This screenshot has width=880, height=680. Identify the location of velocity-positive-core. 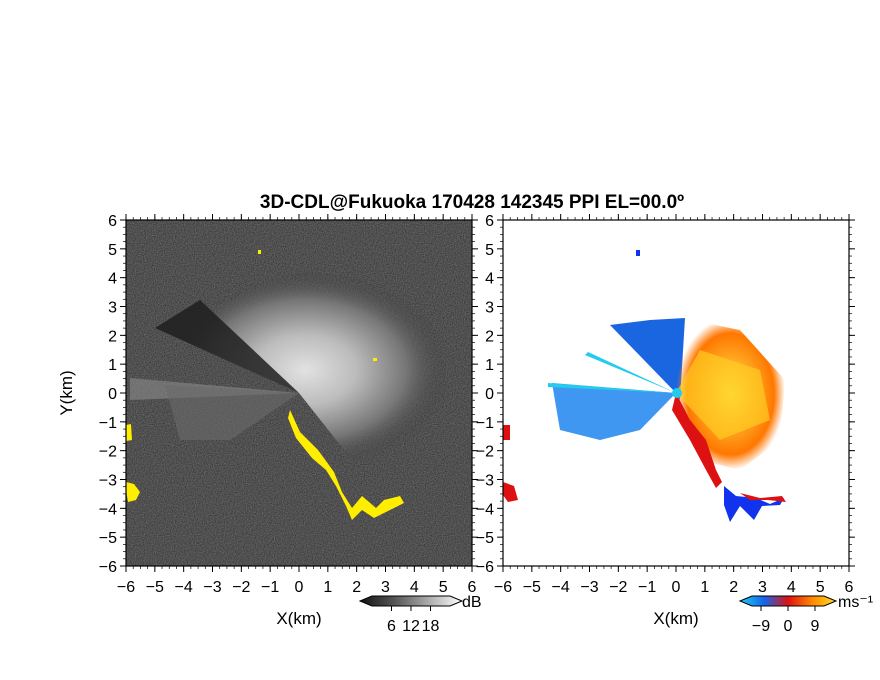
(723, 395).